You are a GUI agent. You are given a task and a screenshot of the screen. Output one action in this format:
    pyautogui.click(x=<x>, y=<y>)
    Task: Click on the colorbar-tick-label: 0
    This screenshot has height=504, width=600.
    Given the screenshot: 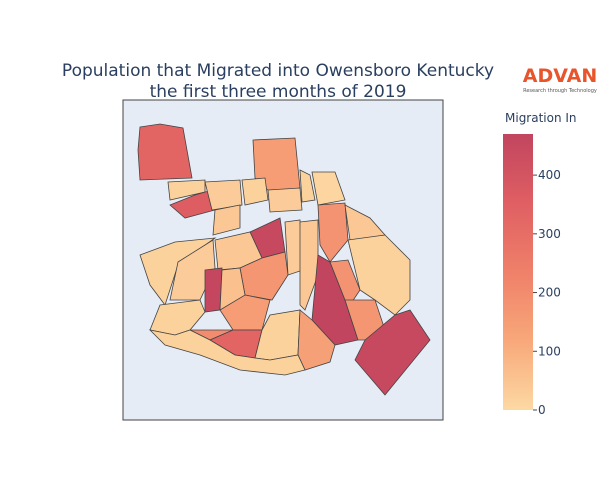 What is the action you would take?
    pyautogui.click(x=542, y=410)
    